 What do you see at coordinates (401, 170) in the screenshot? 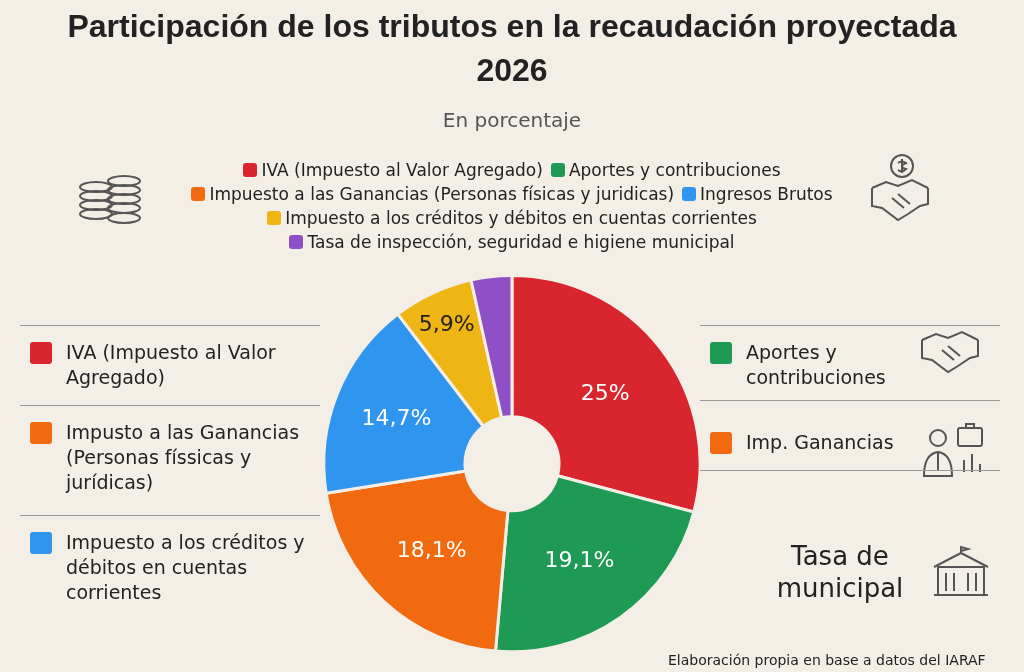
I see `legend-label: IVA (Impuesto al Valor Agregado)` at bounding box center [401, 170].